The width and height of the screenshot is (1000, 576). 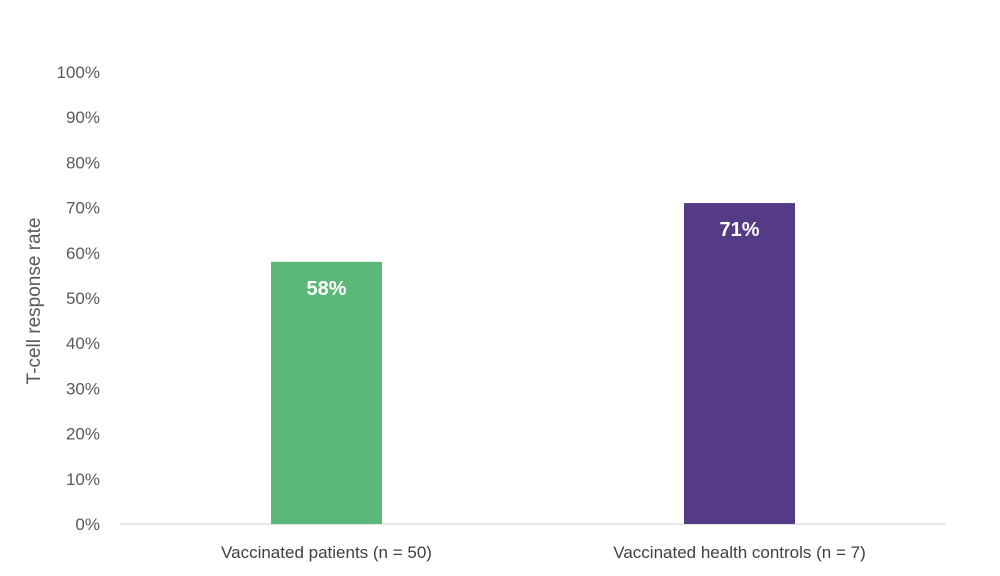 I want to click on y-tick-label: 10%, so click(x=83, y=479).